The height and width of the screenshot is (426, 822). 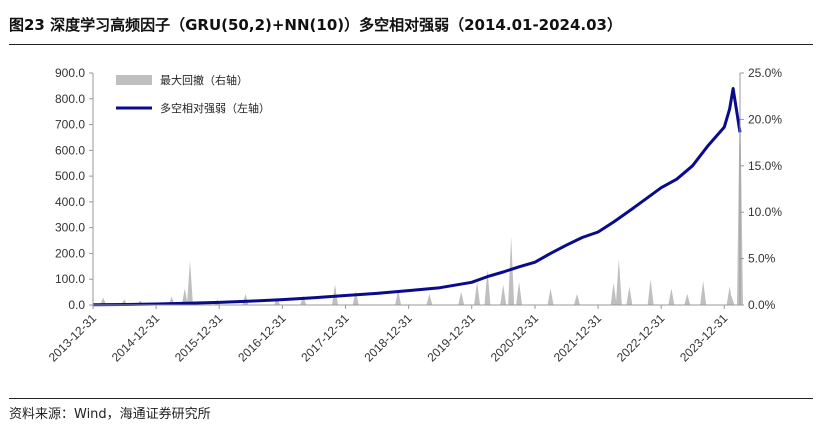 What do you see at coordinates (70, 73) in the screenshot?
I see `left-tick-label: 900.0` at bounding box center [70, 73].